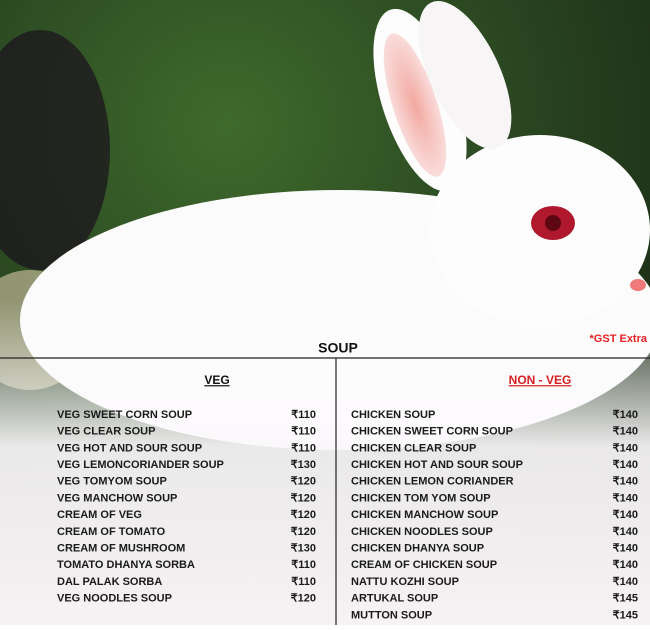  What do you see at coordinates (413, 448) in the screenshot?
I see `item-name: CHICKEN CLEAR SOUP` at bounding box center [413, 448].